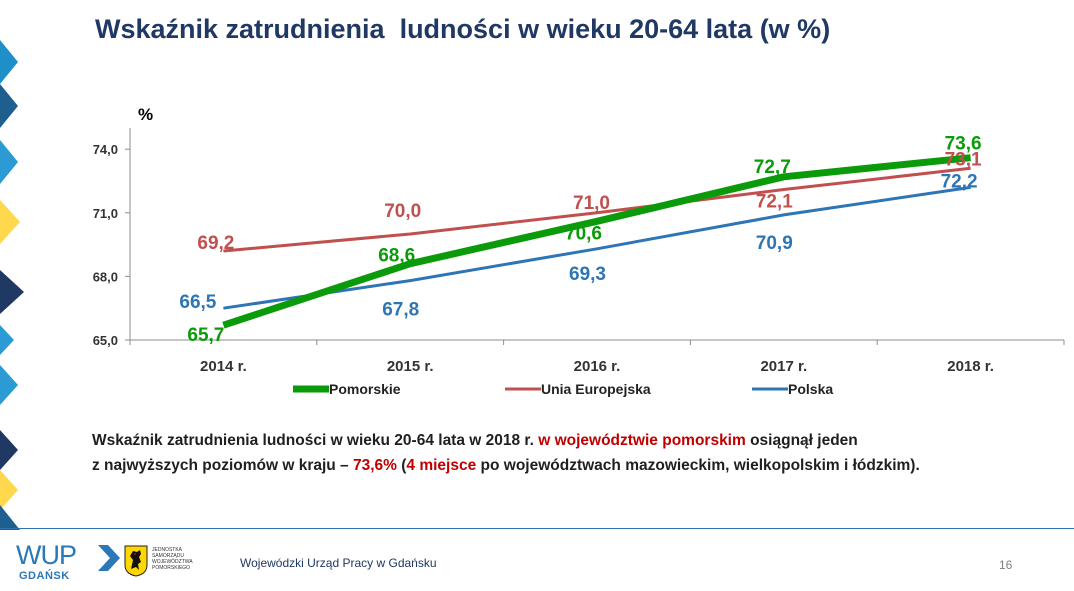  Describe the element at coordinates (963, 144) in the screenshot. I see `data-label: 73,6` at that location.